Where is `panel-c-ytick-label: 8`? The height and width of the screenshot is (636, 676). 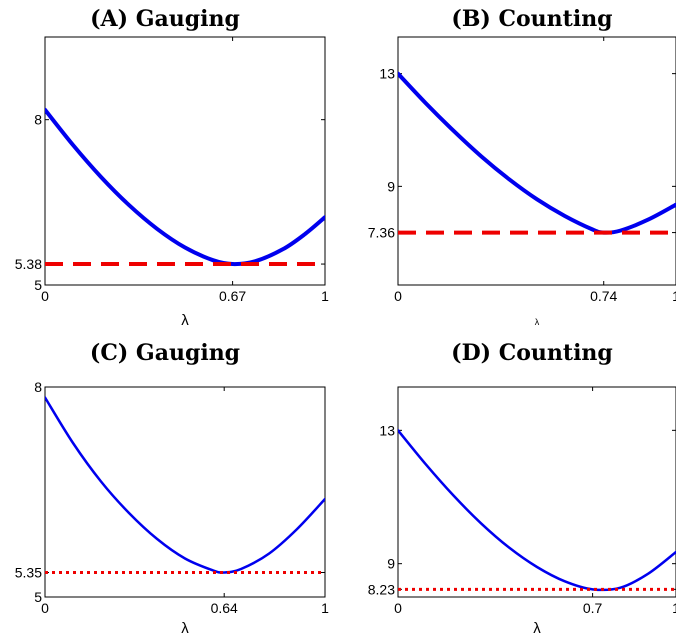
panel-c-ytick-label: 8 is located at coordinates (38, 387).